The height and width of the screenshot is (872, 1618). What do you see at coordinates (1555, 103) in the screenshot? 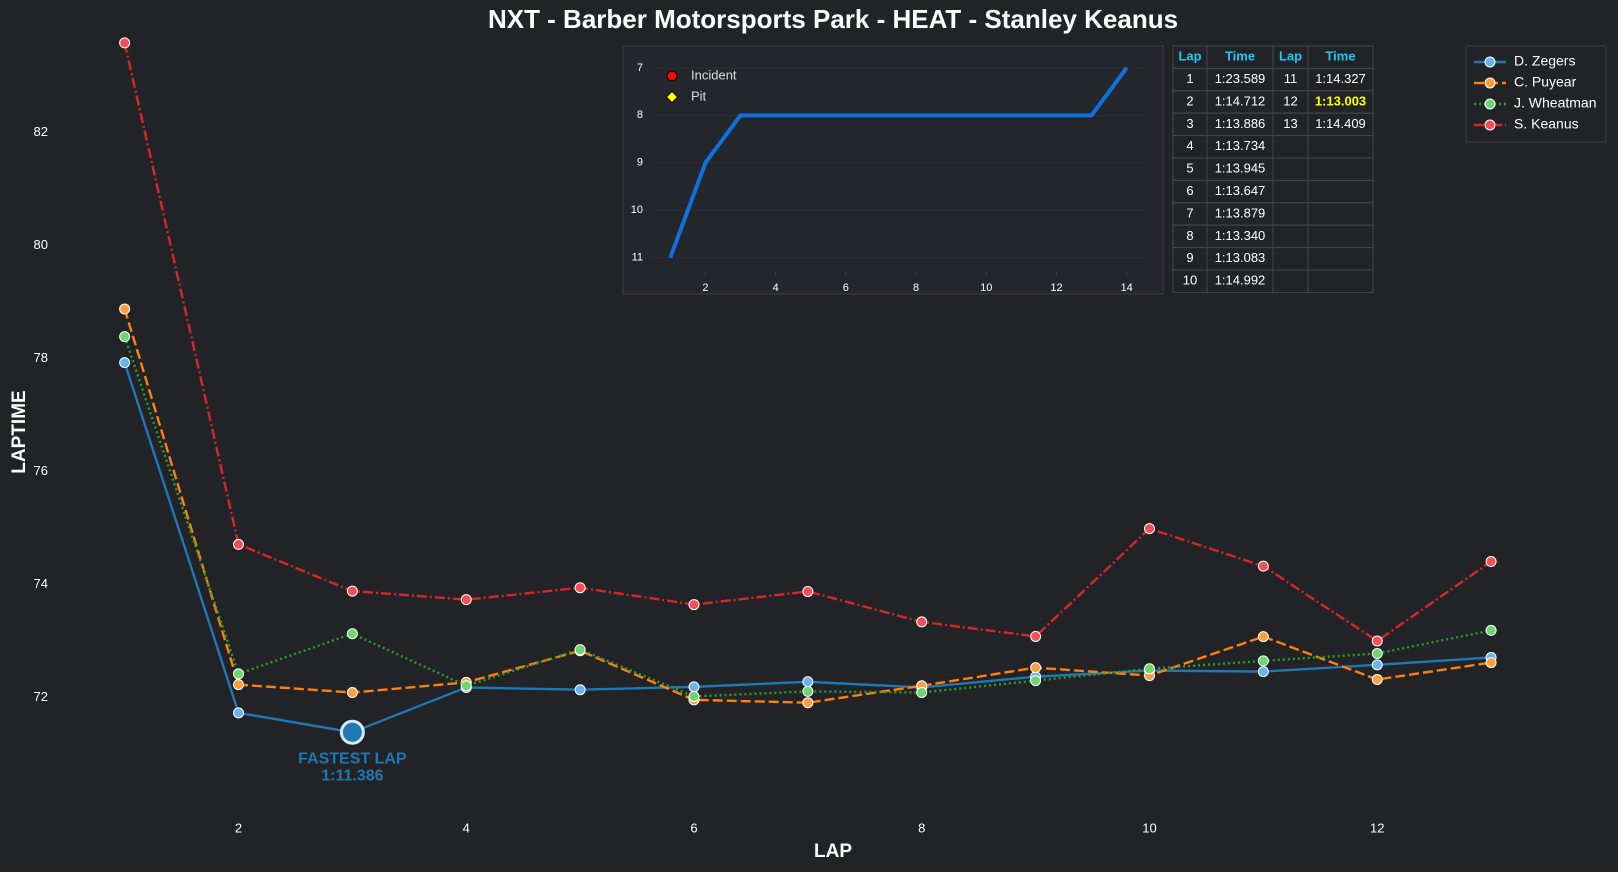
I see `legend-label: J. Wheatman` at bounding box center [1555, 103].